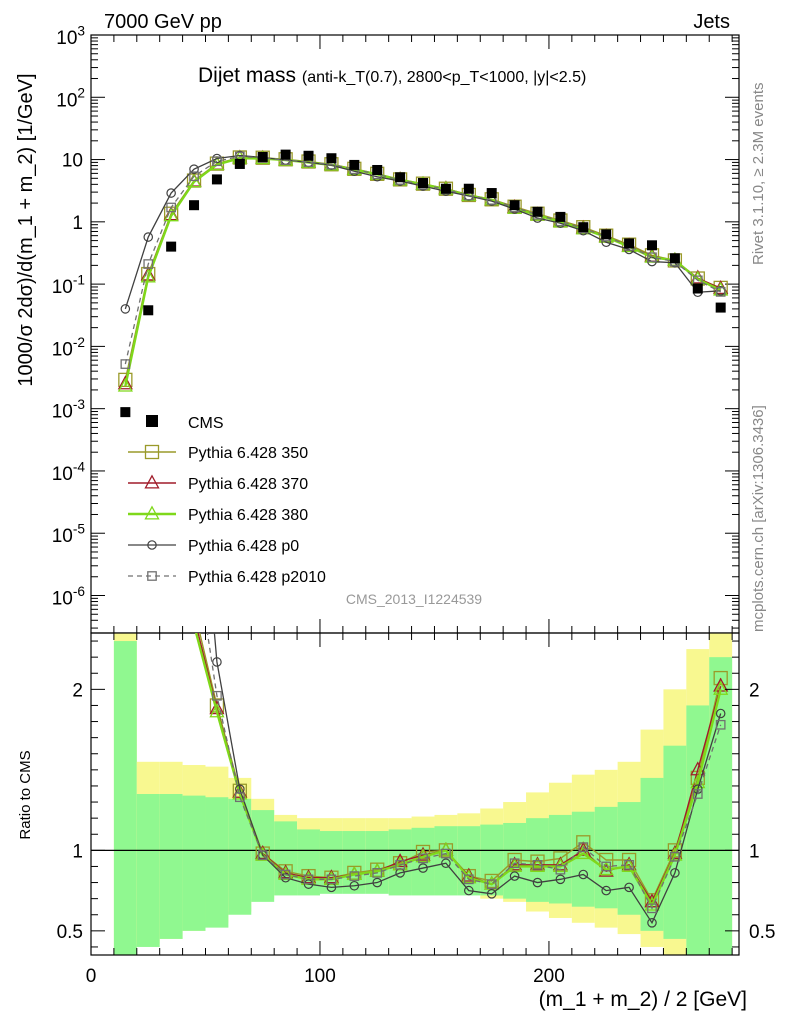  What do you see at coordinates (762, 932) in the screenshot?
I see `ratio-y-tick-label-right: 0.5` at bounding box center [762, 932].